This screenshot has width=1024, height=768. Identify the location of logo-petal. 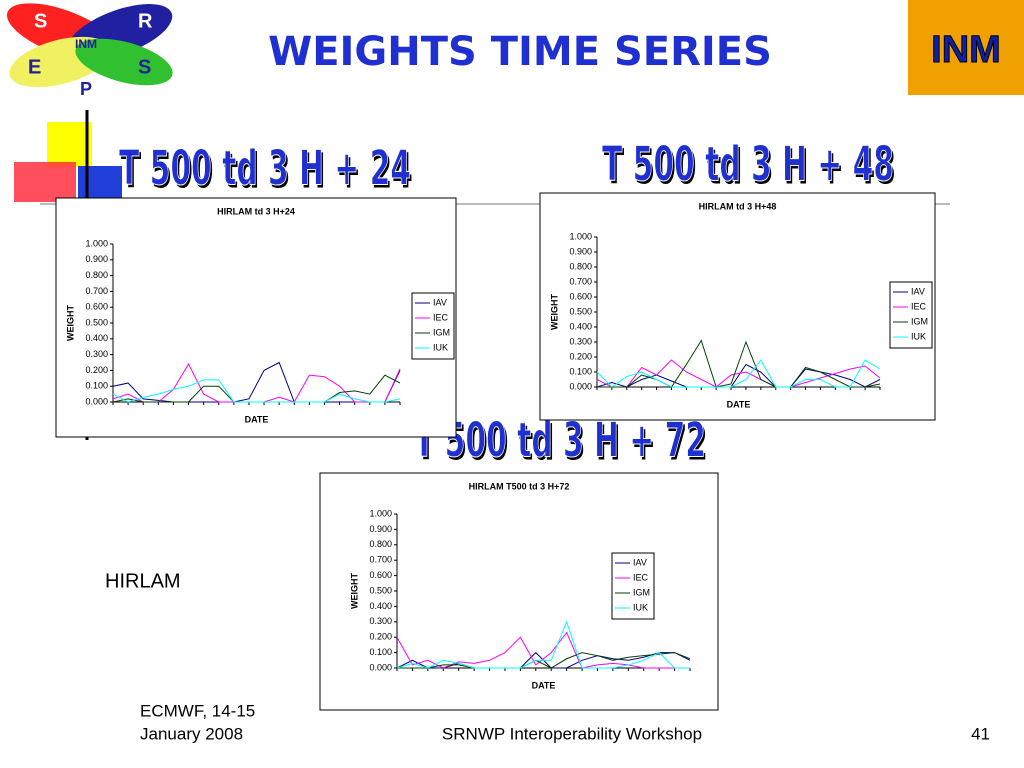
(124, 62).